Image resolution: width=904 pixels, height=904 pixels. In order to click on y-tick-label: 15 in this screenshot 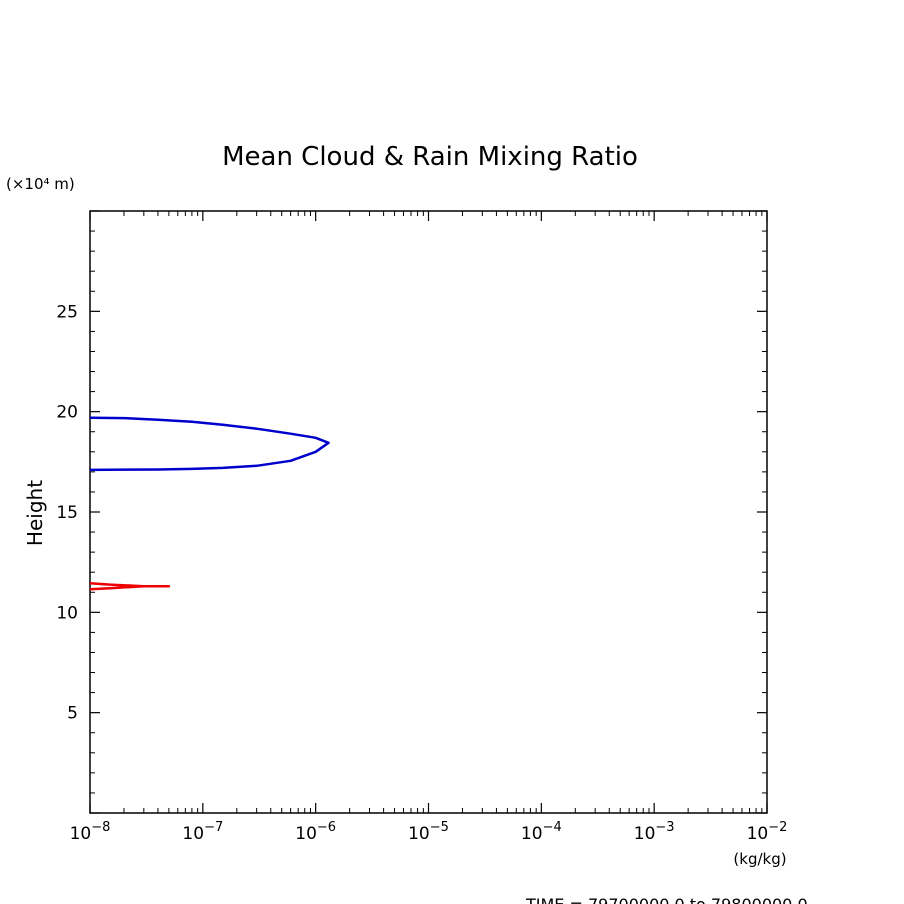, I will do `click(67, 513)`.